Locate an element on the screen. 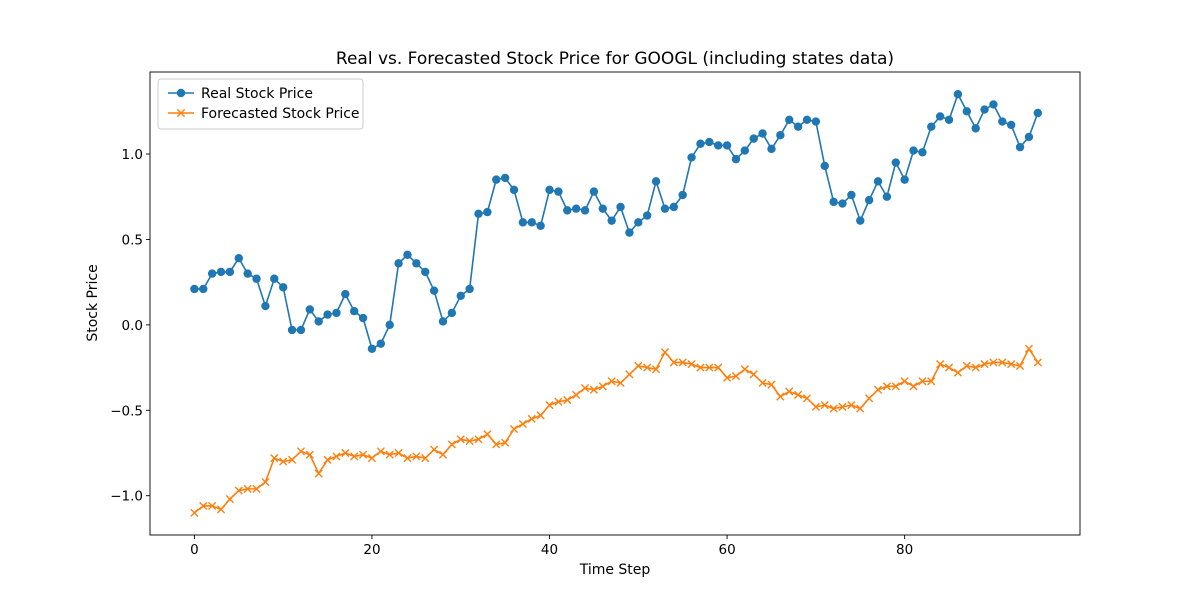 The height and width of the screenshot is (600, 1200). legend-label: Real Stock Price is located at coordinates (257, 94).